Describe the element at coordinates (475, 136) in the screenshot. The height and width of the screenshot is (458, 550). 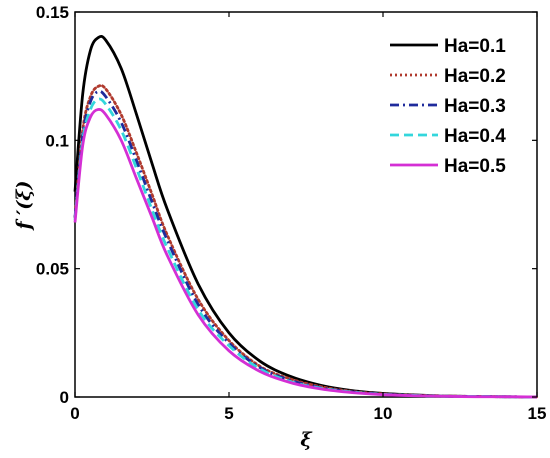
I see `legend-label: Ha=0.4` at that location.